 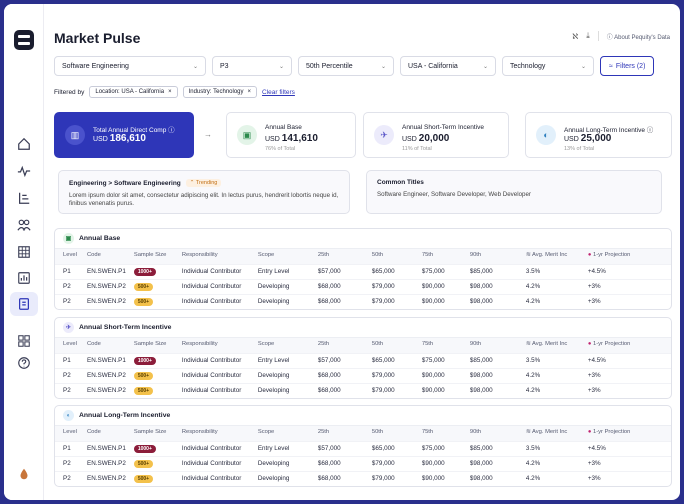 What do you see at coordinates (448, 66) in the screenshot?
I see `location-select: USA - California ⌄` at bounding box center [448, 66].